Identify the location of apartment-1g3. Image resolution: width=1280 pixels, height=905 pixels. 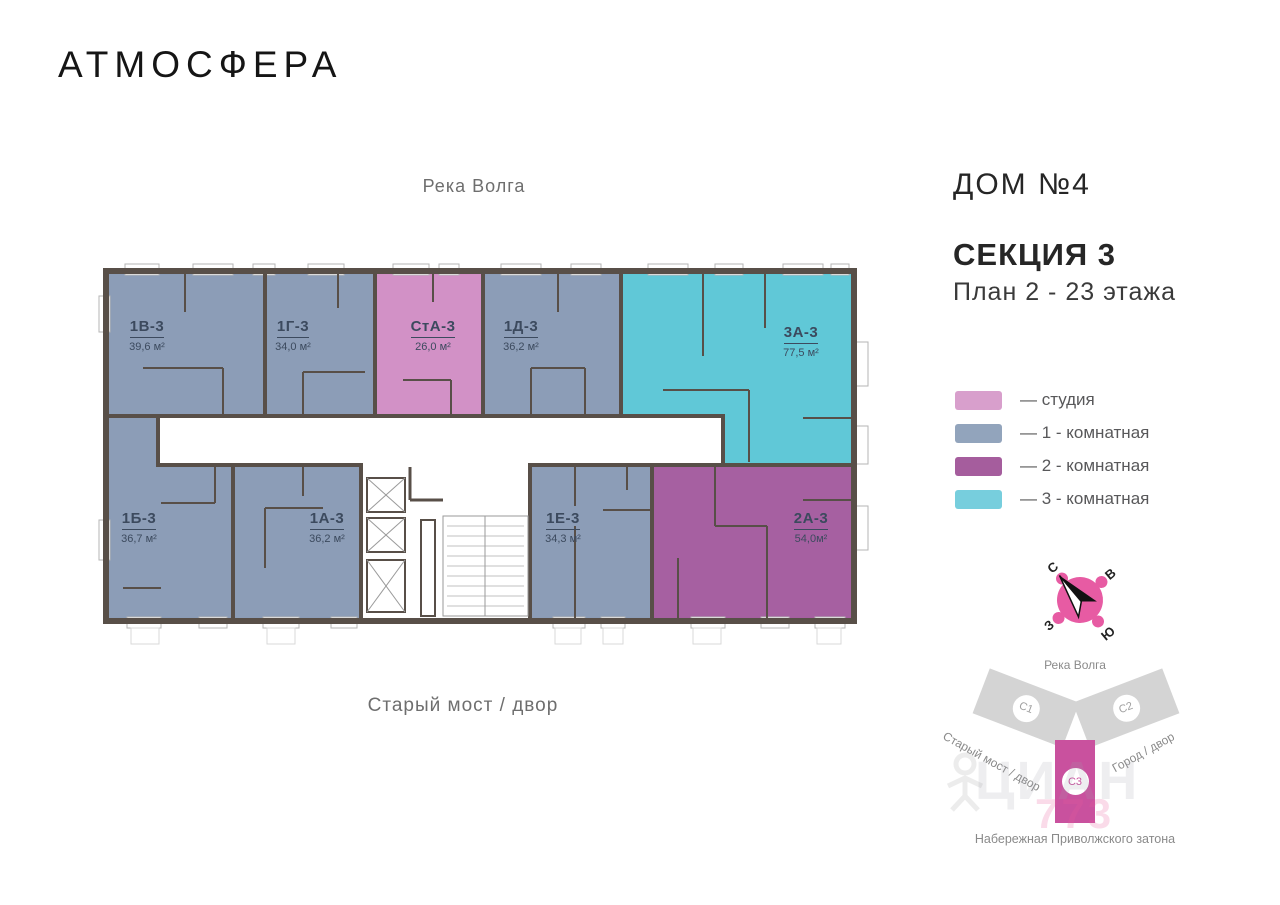
(320, 345).